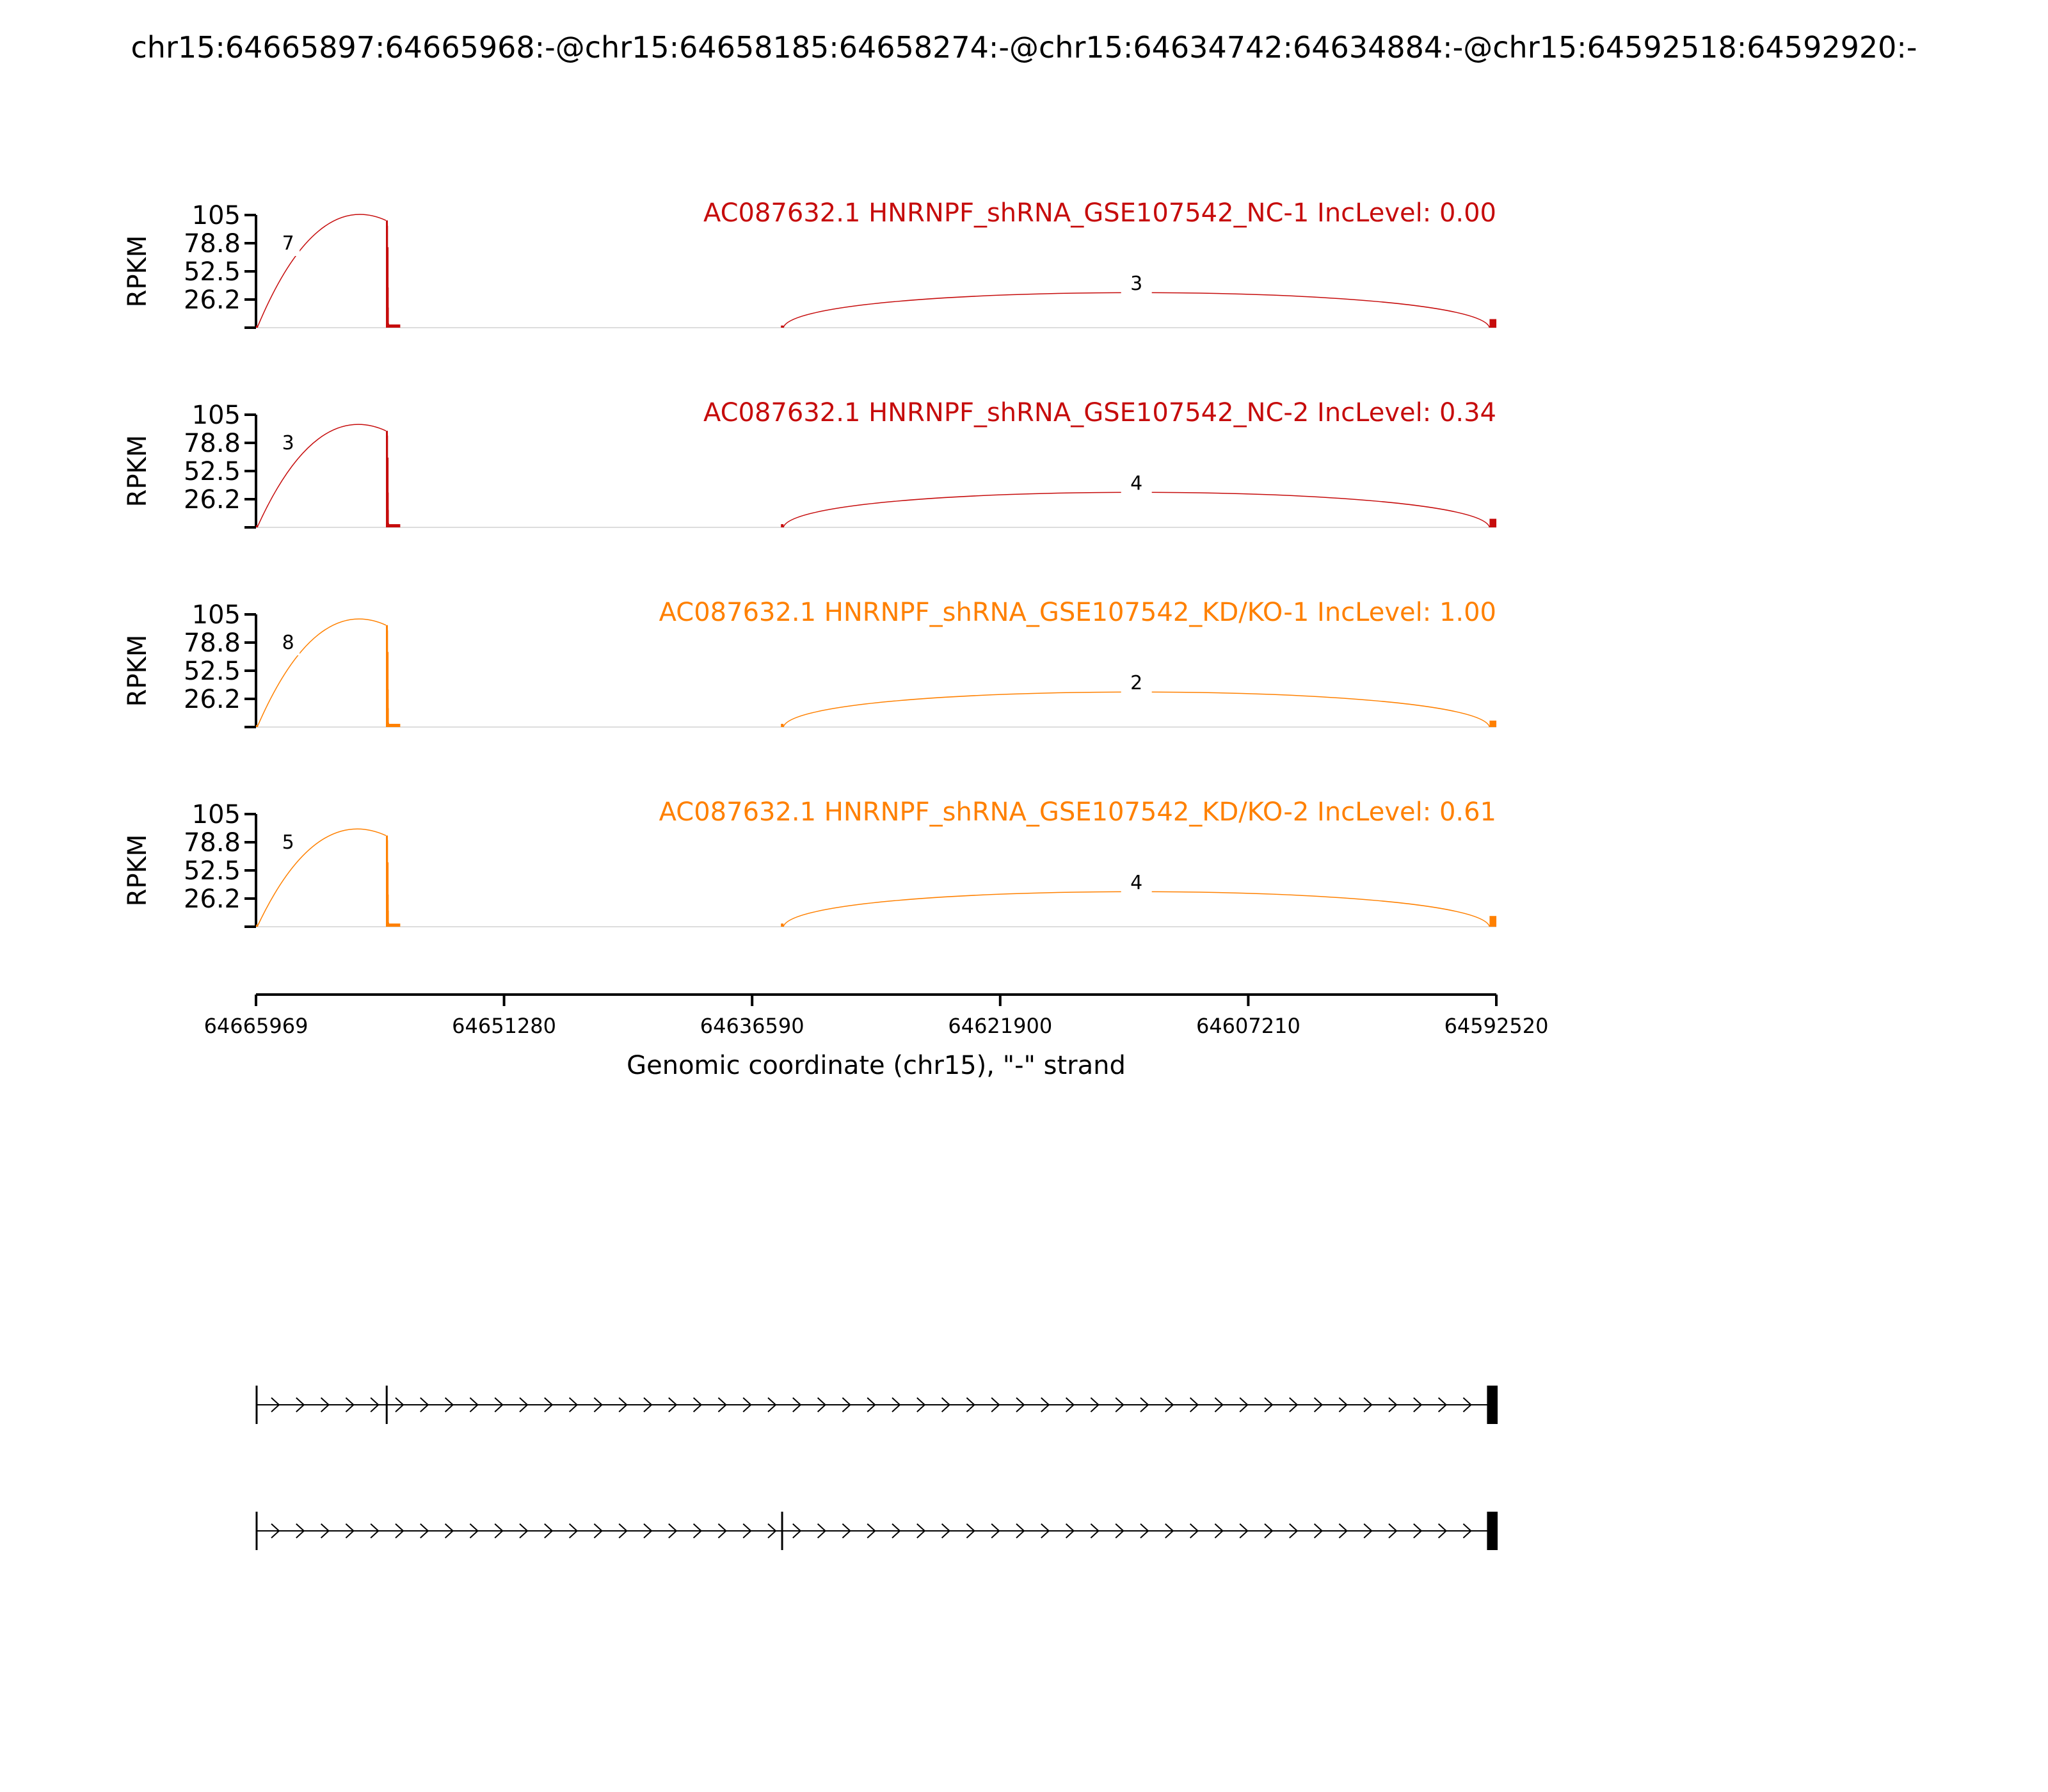 The image size is (2048, 1792). I want to click on junction-count: 2, so click(1136, 683).